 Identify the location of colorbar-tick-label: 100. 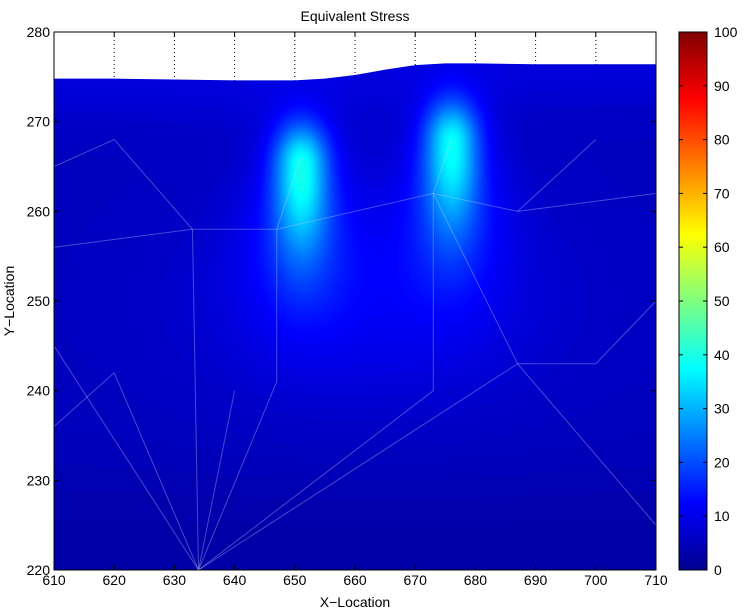
(726, 32).